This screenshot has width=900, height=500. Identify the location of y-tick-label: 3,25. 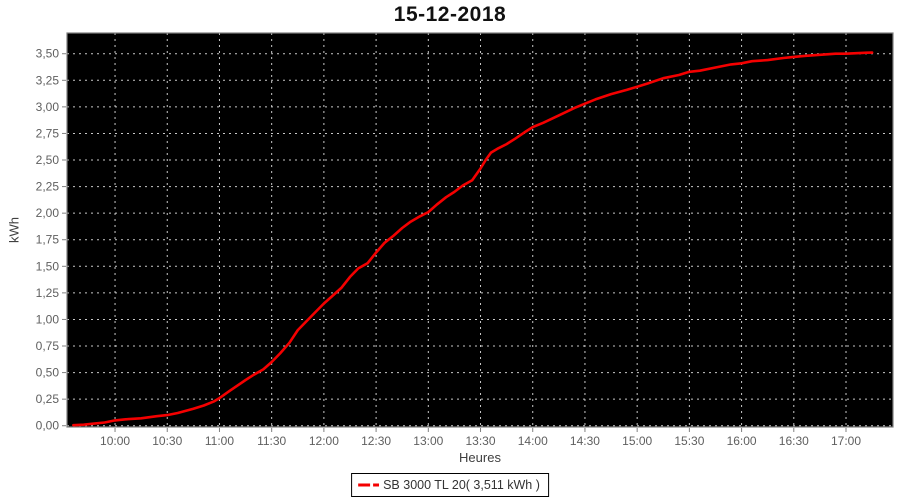
(48, 80).